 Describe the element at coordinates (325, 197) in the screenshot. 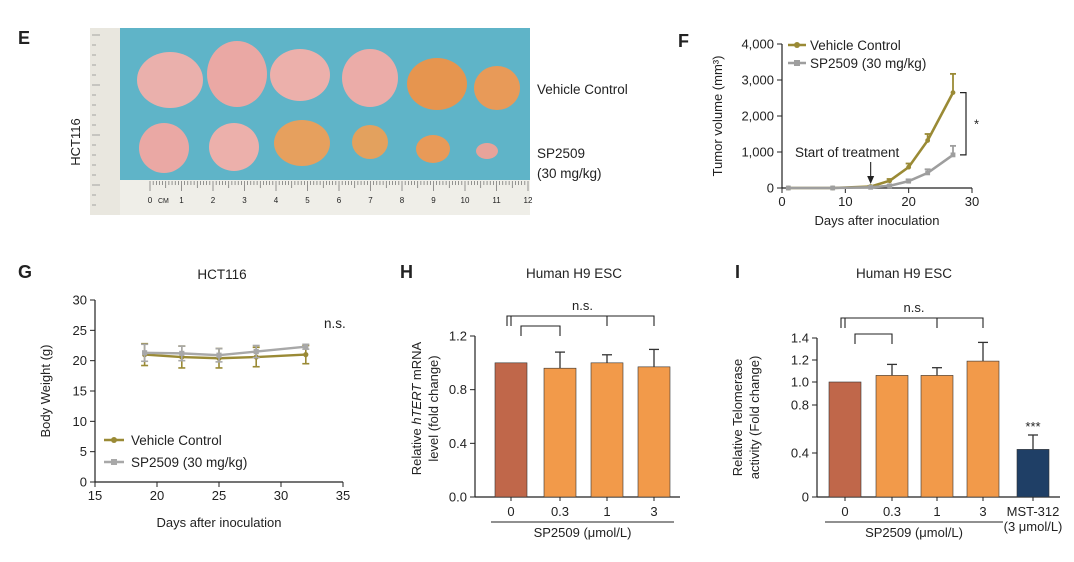

I see `photo-ruler` at that location.